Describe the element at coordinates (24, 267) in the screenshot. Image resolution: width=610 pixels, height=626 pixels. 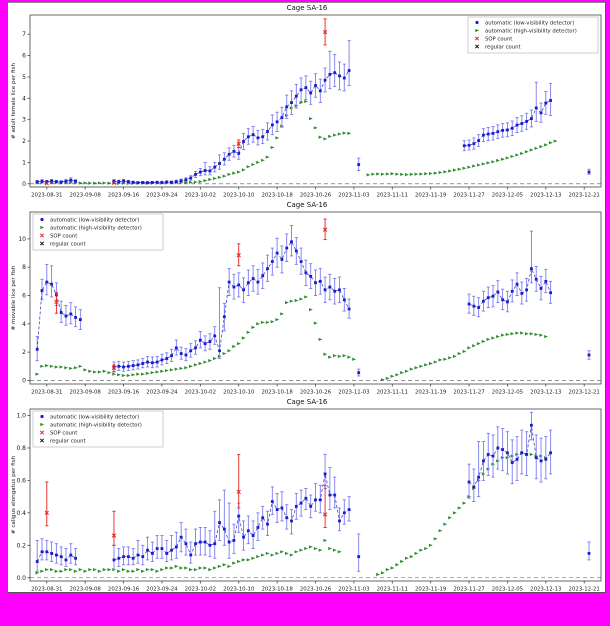
I see `svg-text: 8` at that location.